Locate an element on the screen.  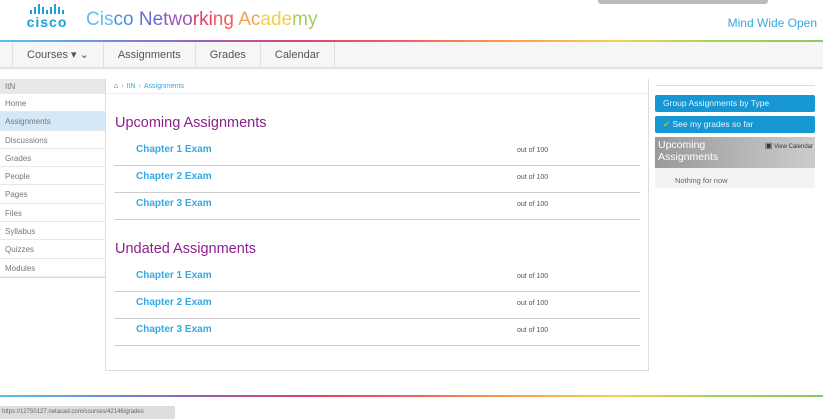
breadcrumb-assignments: Assignments is located at coordinates (163, 86).